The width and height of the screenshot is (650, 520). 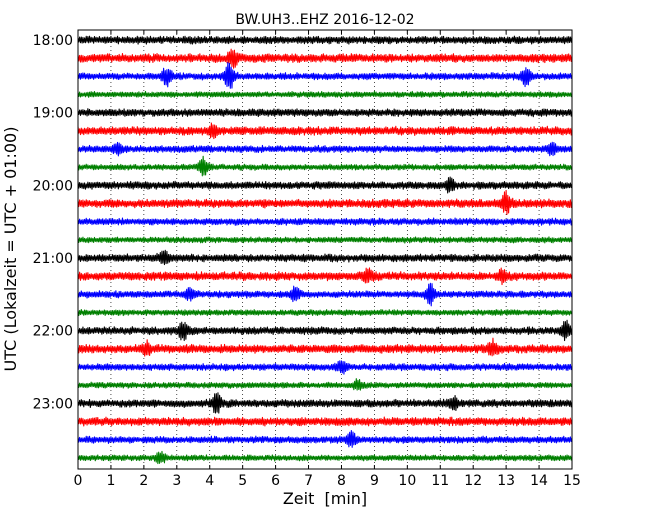 What do you see at coordinates (473, 481) in the screenshot?
I see `x-tick-label: 12` at bounding box center [473, 481].